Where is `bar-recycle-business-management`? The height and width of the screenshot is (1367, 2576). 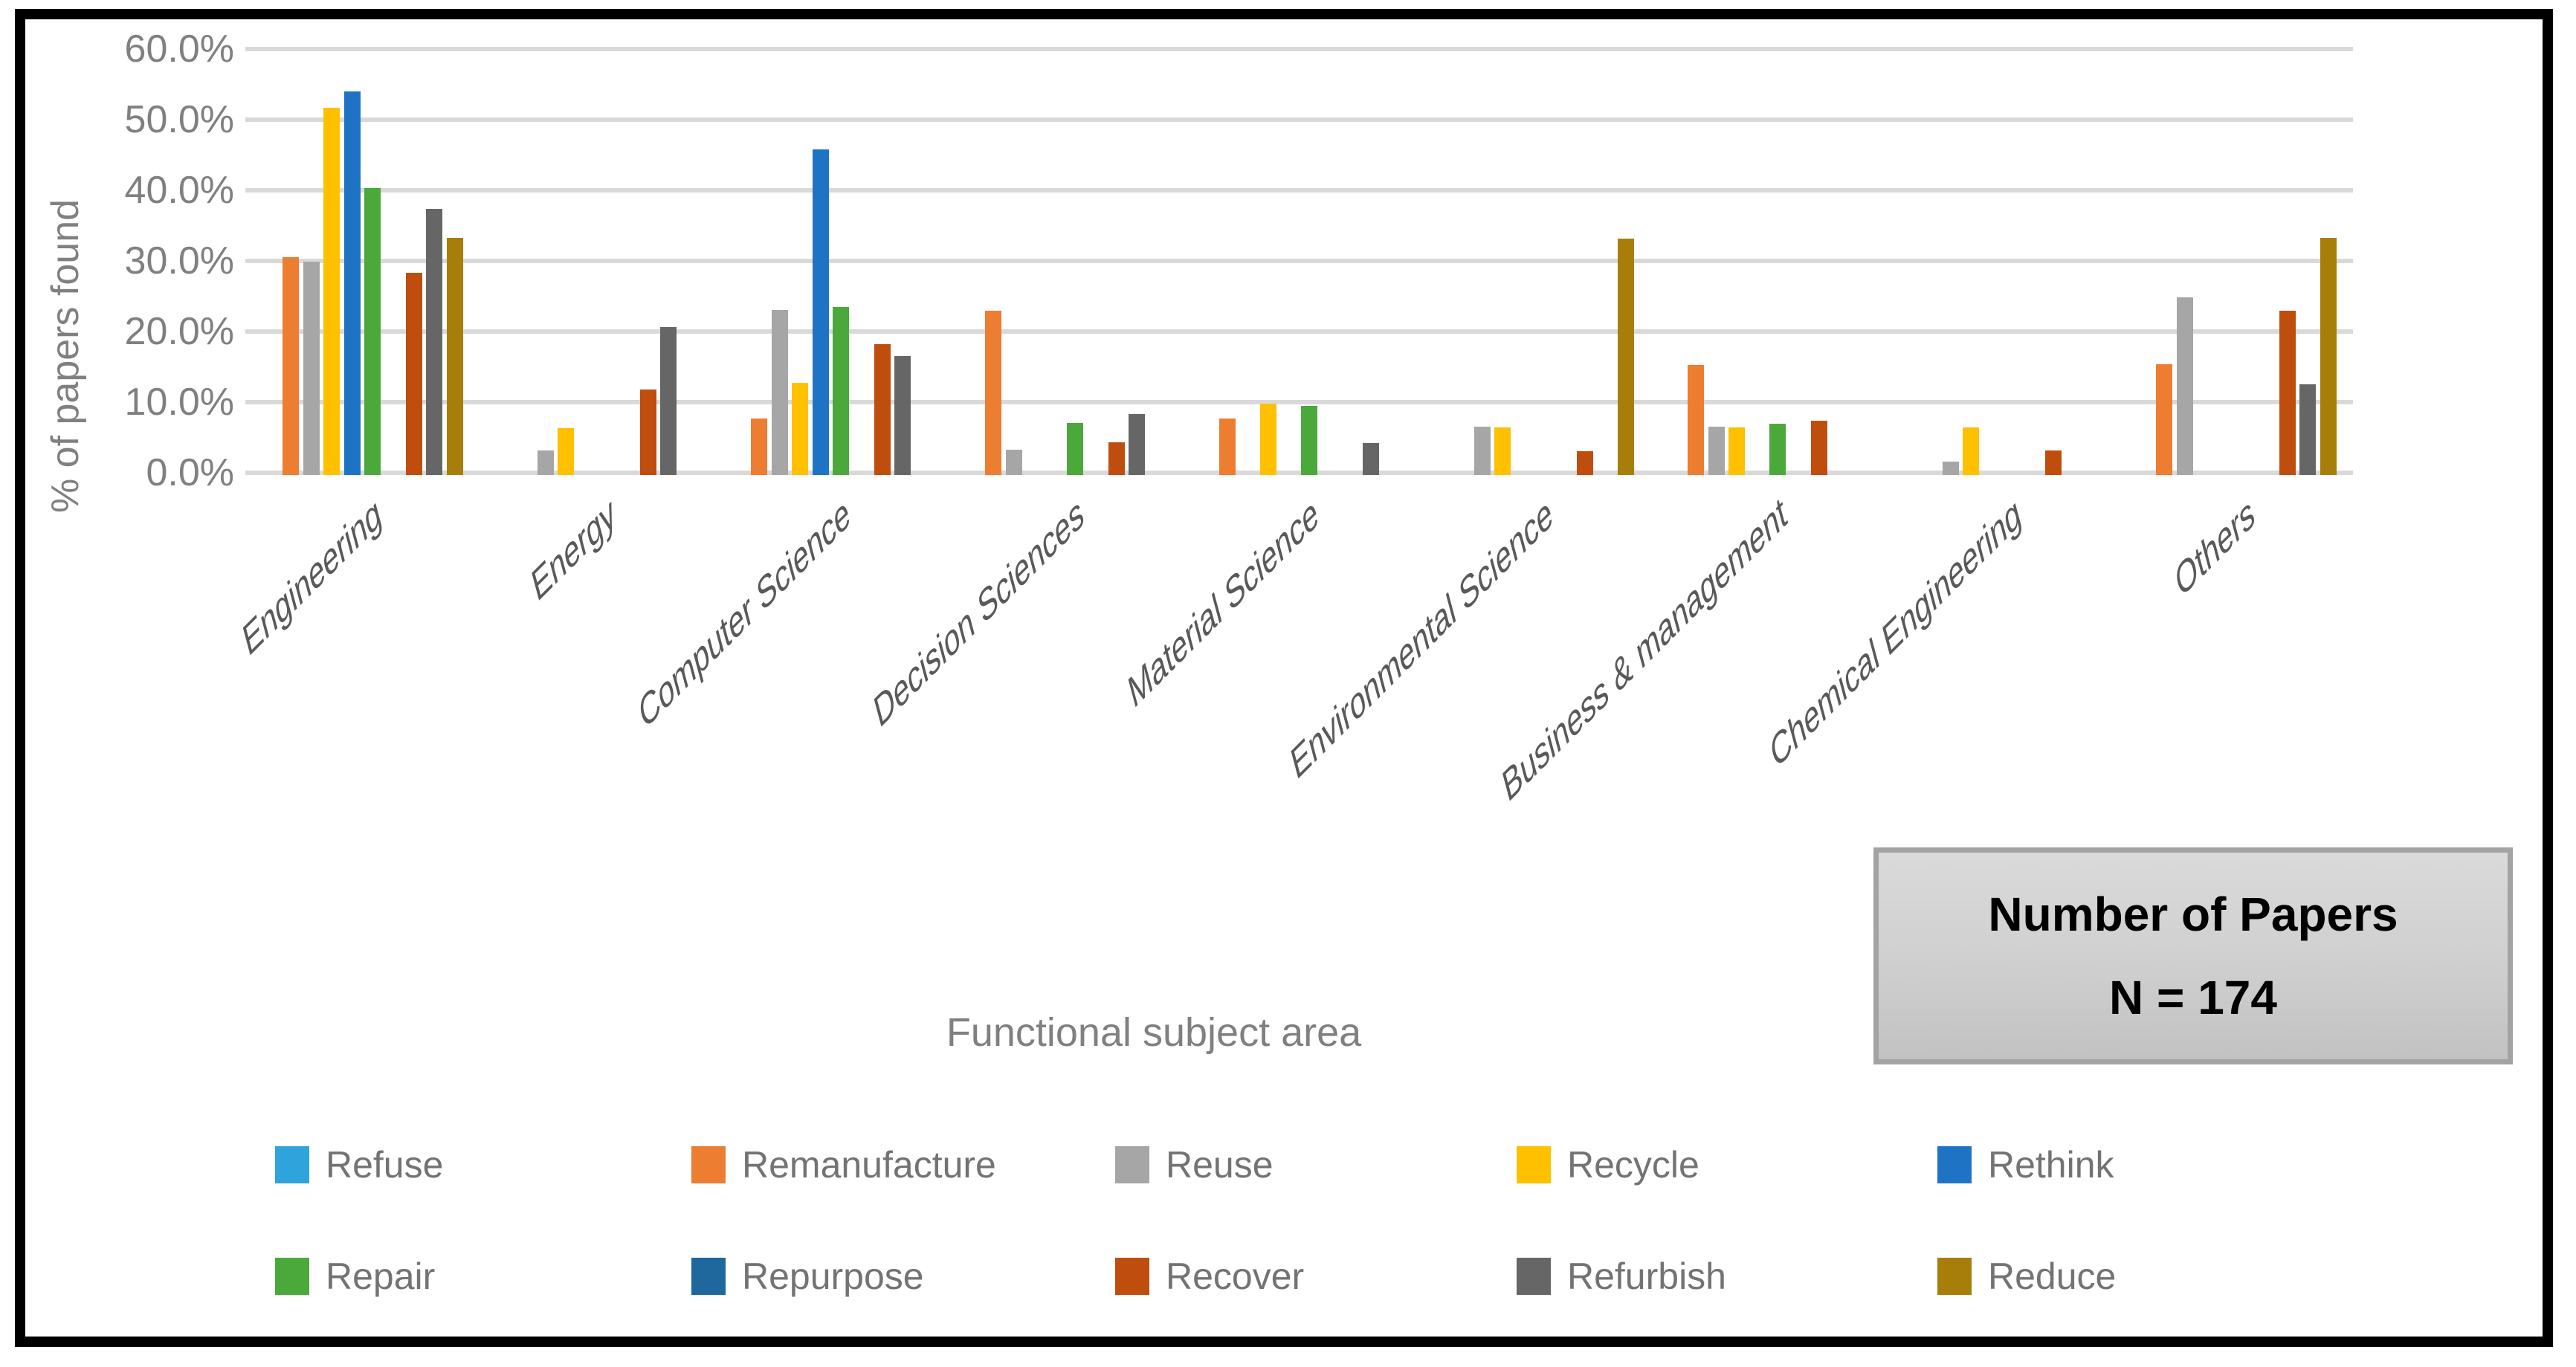 bar-recycle-business-management is located at coordinates (1737, 451).